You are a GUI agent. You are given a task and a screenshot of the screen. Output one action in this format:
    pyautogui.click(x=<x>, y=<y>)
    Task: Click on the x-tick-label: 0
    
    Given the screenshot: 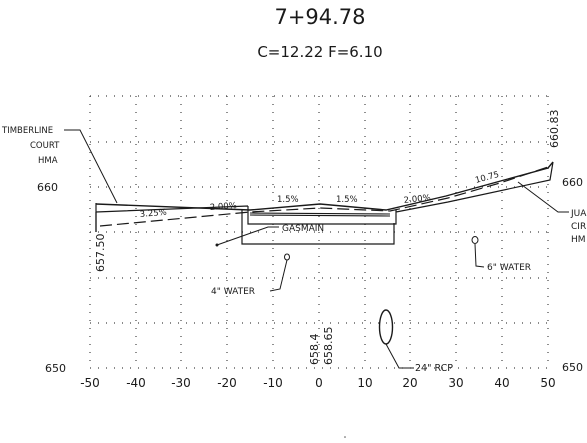 What is the action you would take?
    pyautogui.click(x=319, y=383)
    